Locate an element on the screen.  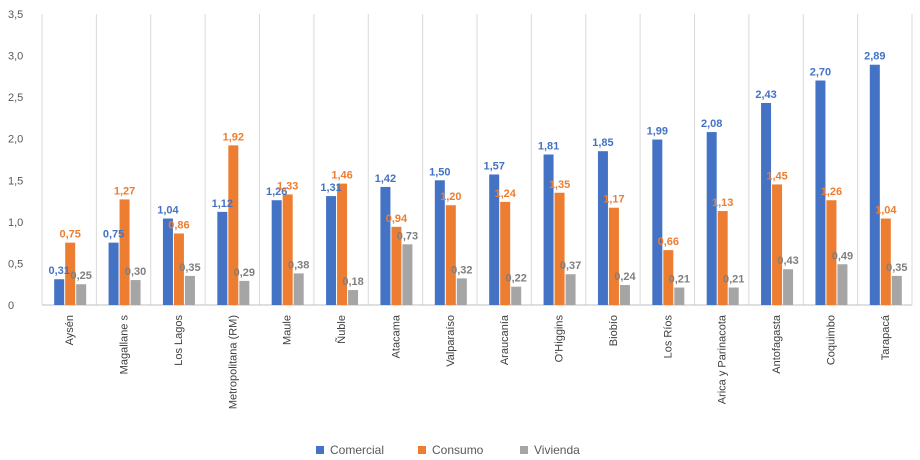
x-tick-label: Ñuble is located at coordinates (341, 329).